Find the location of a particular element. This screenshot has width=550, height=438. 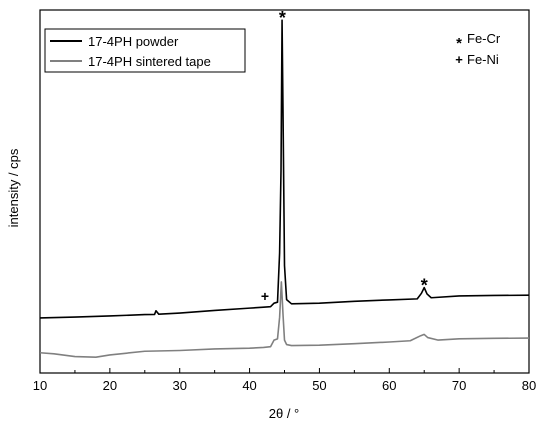

phase-symbol: * is located at coordinates (459, 43).